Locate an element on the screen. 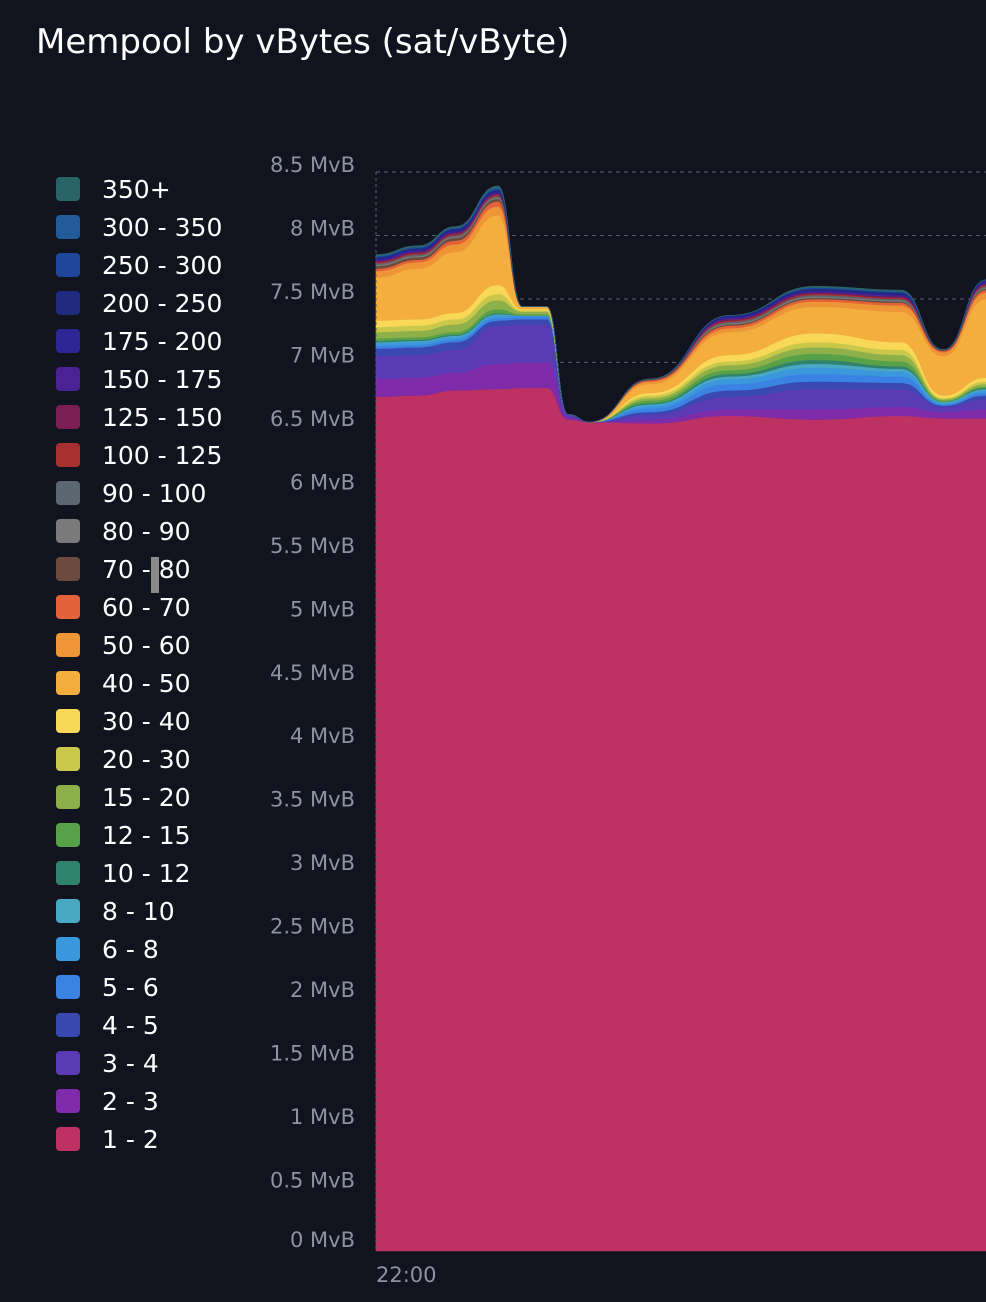 The image size is (986, 1302). legend-label: 5 - 6 is located at coordinates (130, 987).